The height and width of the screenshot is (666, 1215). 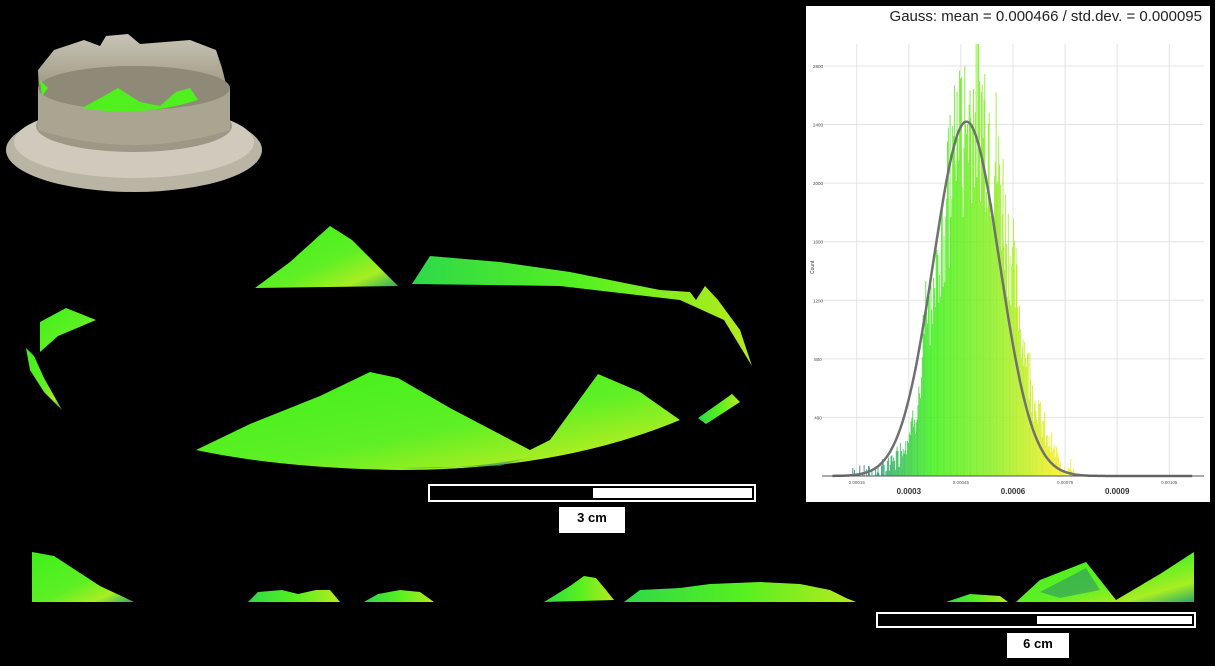 What do you see at coordinates (813, 267) in the screenshot?
I see `y-axis-label: Count` at bounding box center [813, 267].